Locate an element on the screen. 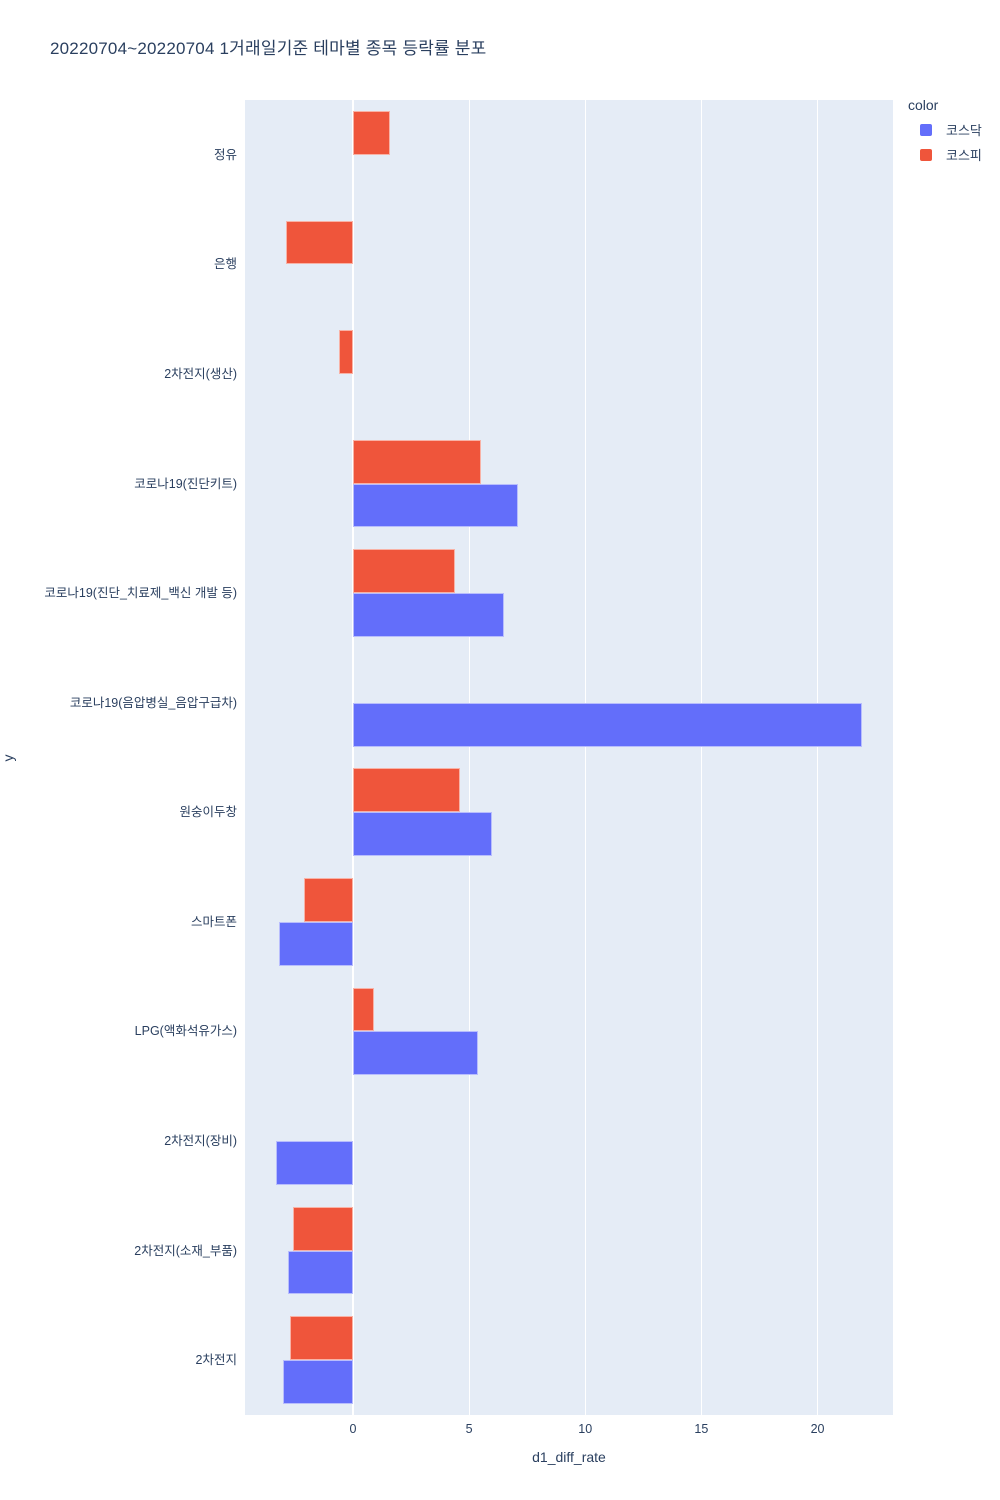  x-tick-label: 0 is located at coordinates (353, 1429).